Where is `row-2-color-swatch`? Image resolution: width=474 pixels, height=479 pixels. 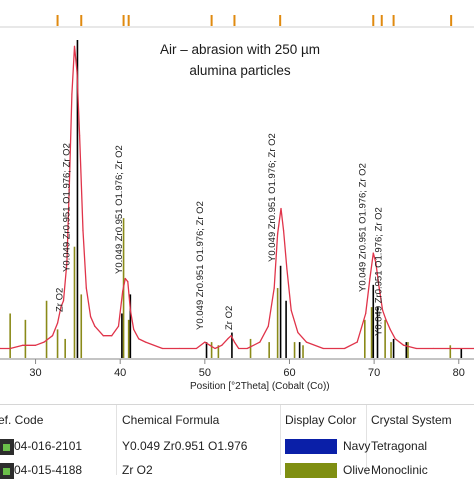 row-2-color-swatch is located at coordinates (311, 470).